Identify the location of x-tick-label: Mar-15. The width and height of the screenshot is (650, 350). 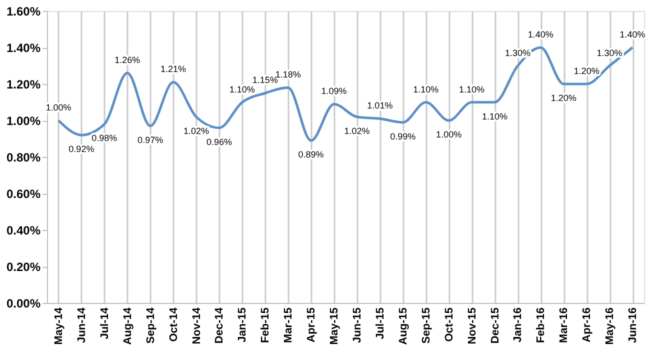
(288, 325).